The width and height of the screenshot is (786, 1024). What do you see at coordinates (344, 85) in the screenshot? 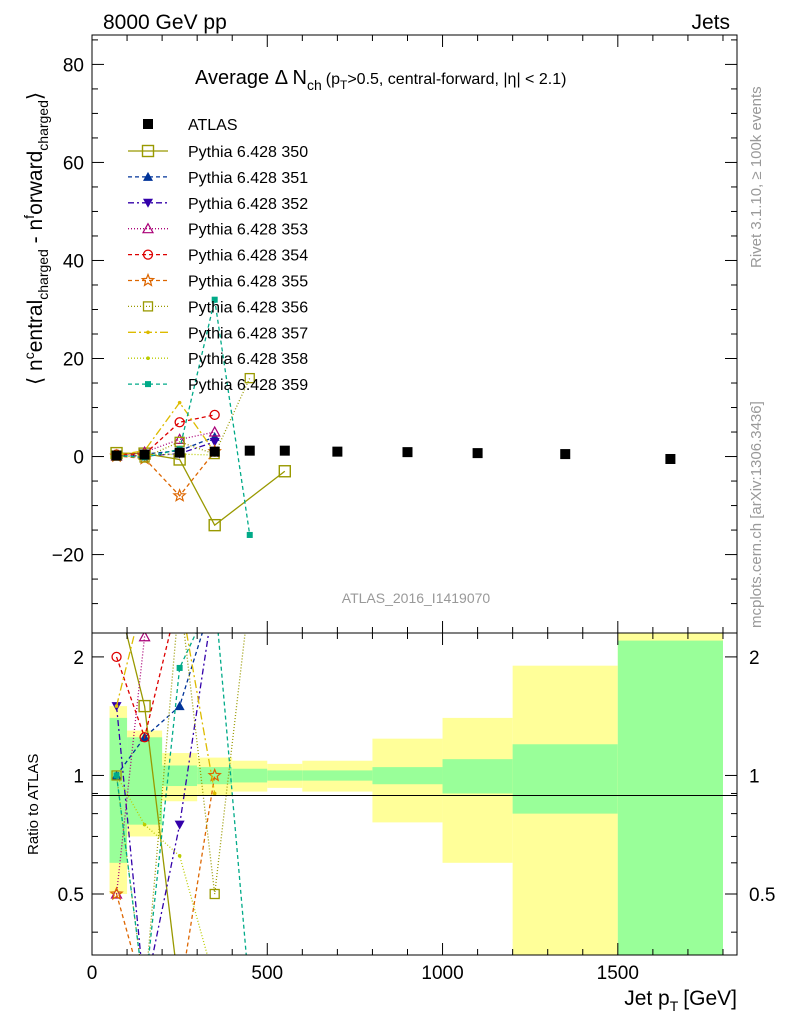
I see `title-pt-sub: T` at bounding box center [344, 85].